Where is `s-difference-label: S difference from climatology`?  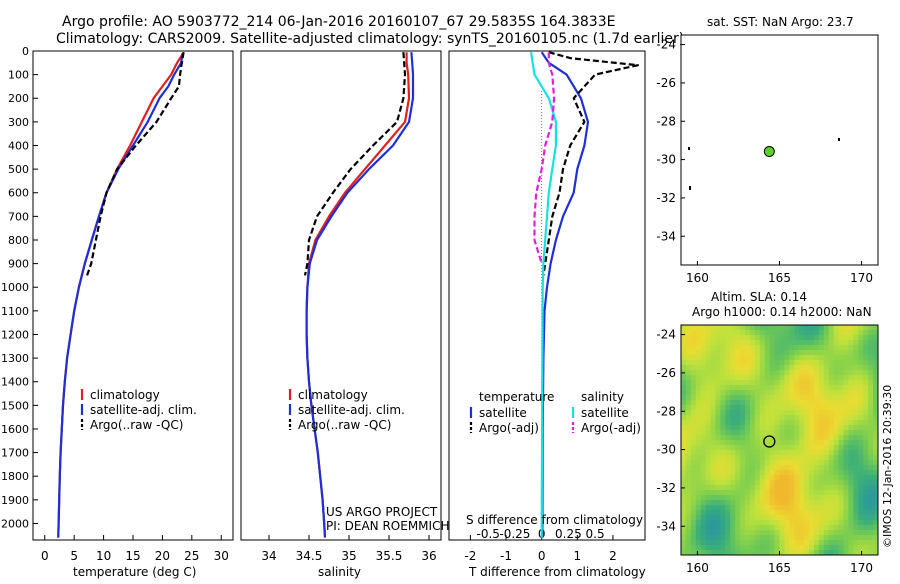
s-difference-label: S difference from climatology is located at coordinates (554, 520).